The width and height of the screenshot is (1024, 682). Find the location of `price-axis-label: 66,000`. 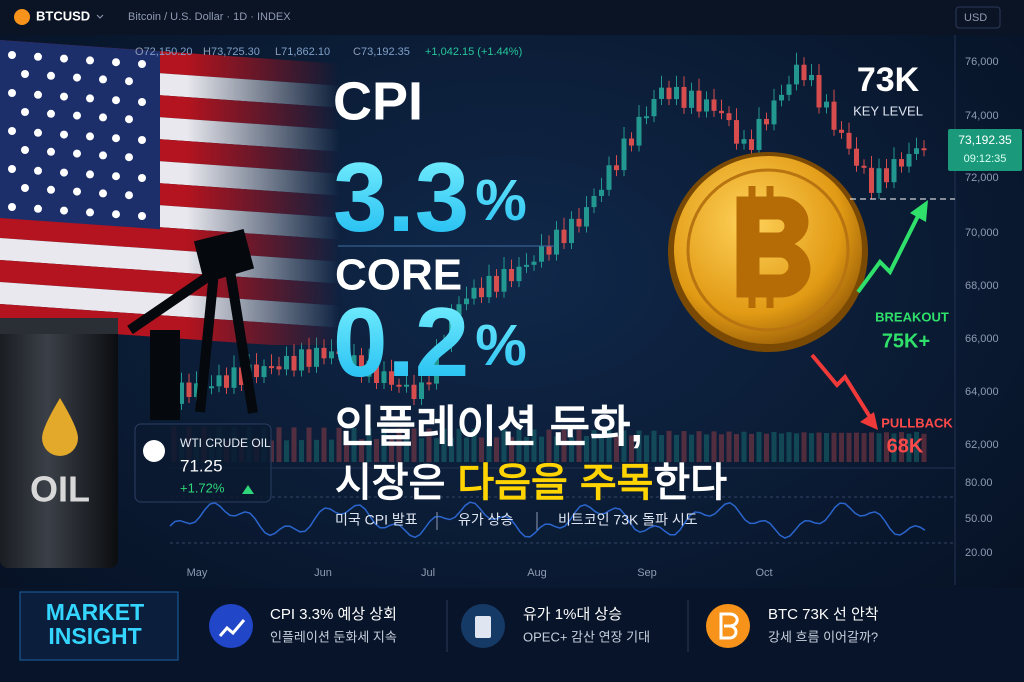

price-axis-label: 66,000 is located at coordinates (982, 339).